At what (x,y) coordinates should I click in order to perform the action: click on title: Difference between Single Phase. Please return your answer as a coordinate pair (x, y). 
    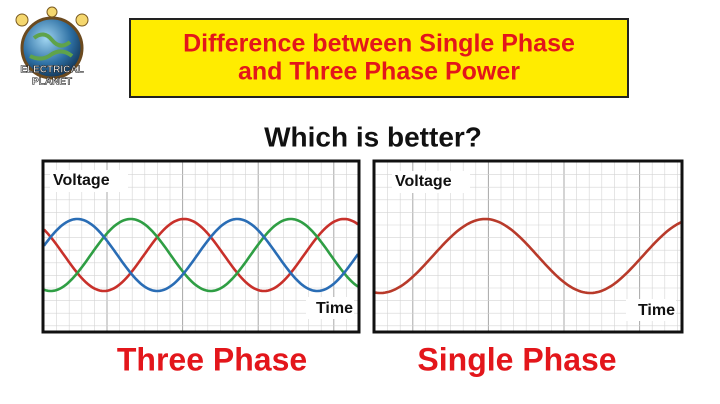
    Looking at the image, I should click on (379, 44).